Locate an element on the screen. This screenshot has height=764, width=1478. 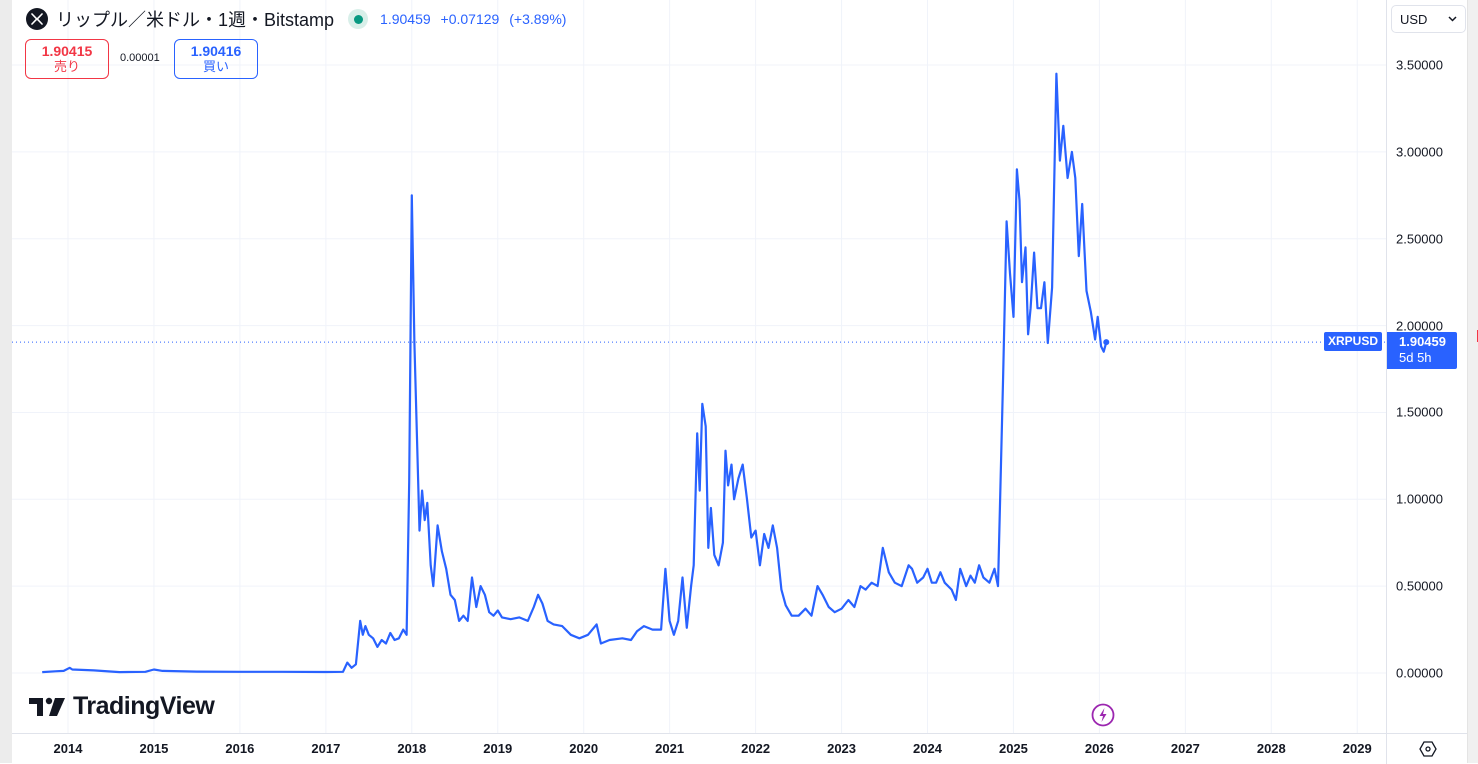
sell-label: 売り is located at coordinates (66, 66).